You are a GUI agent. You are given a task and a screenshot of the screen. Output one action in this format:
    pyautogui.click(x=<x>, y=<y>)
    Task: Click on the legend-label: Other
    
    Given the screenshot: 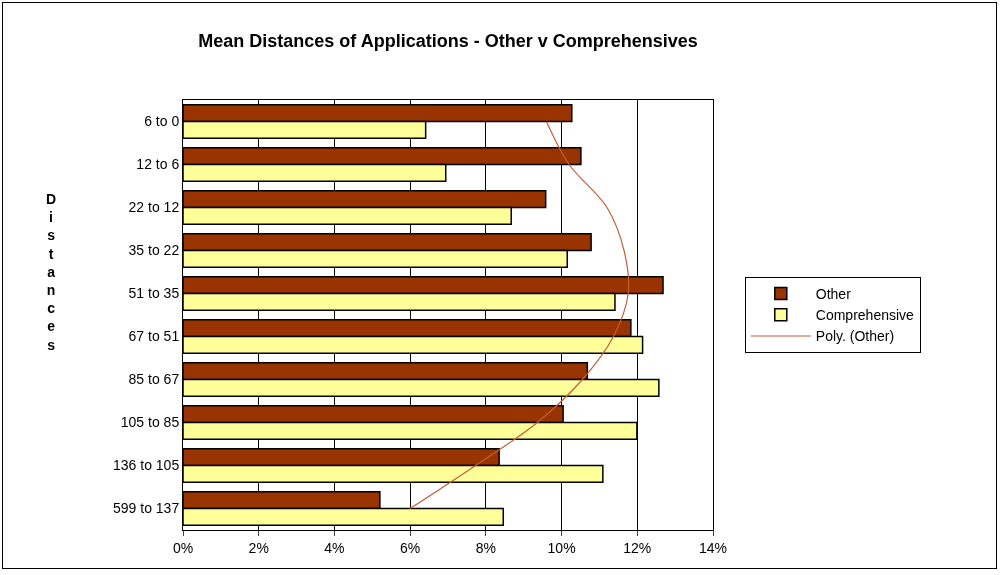 What is the action you would take?
    pyautogui.click(x=833, y=294)
    